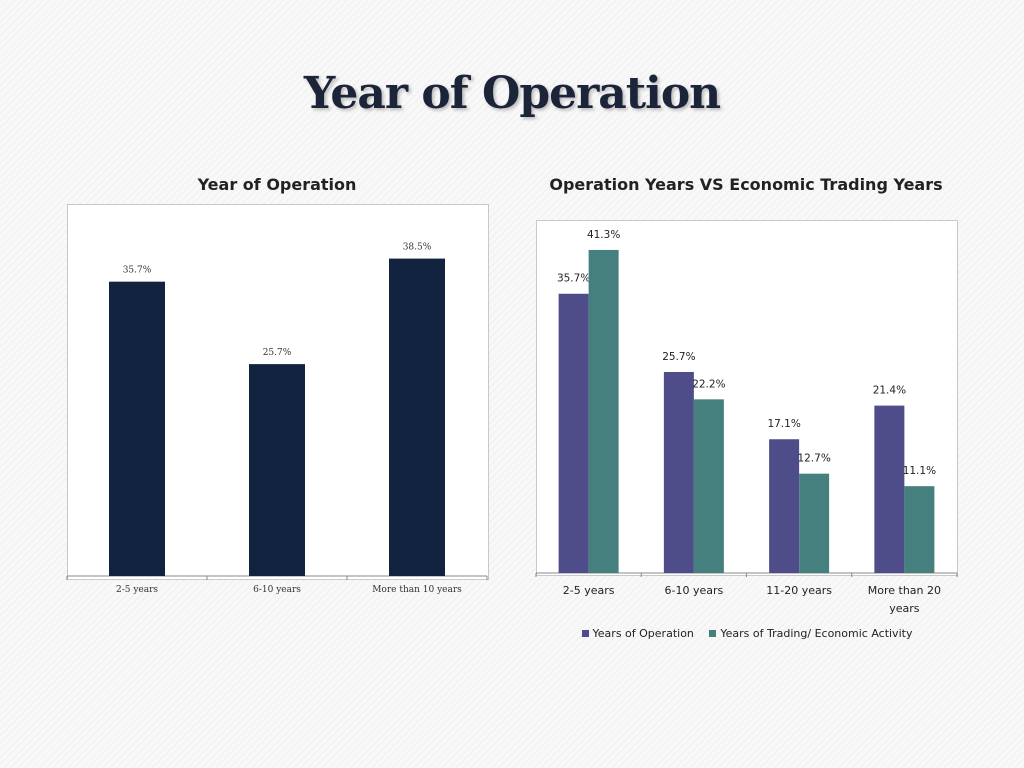 The width and height of the screenshot is (1024, 768). What do you see at coordinates (417, 248) in the screenshot?
I see `chart1-data-label-more-than-10-years: 38.5%` at bounding box center [417, 248].